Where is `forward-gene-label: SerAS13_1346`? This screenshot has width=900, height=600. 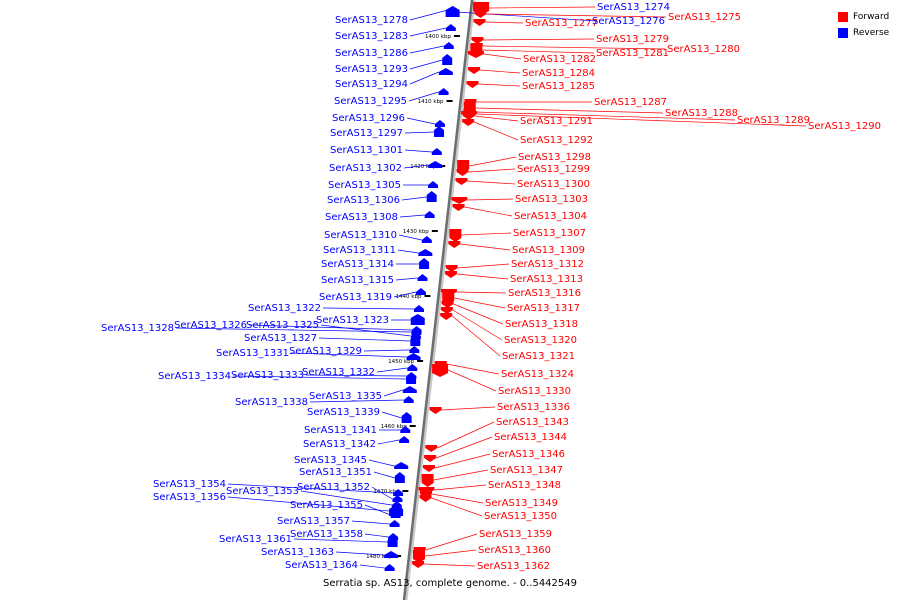 forward-gene-label: SerAS13_1346 is located at coordinates (528, 454).